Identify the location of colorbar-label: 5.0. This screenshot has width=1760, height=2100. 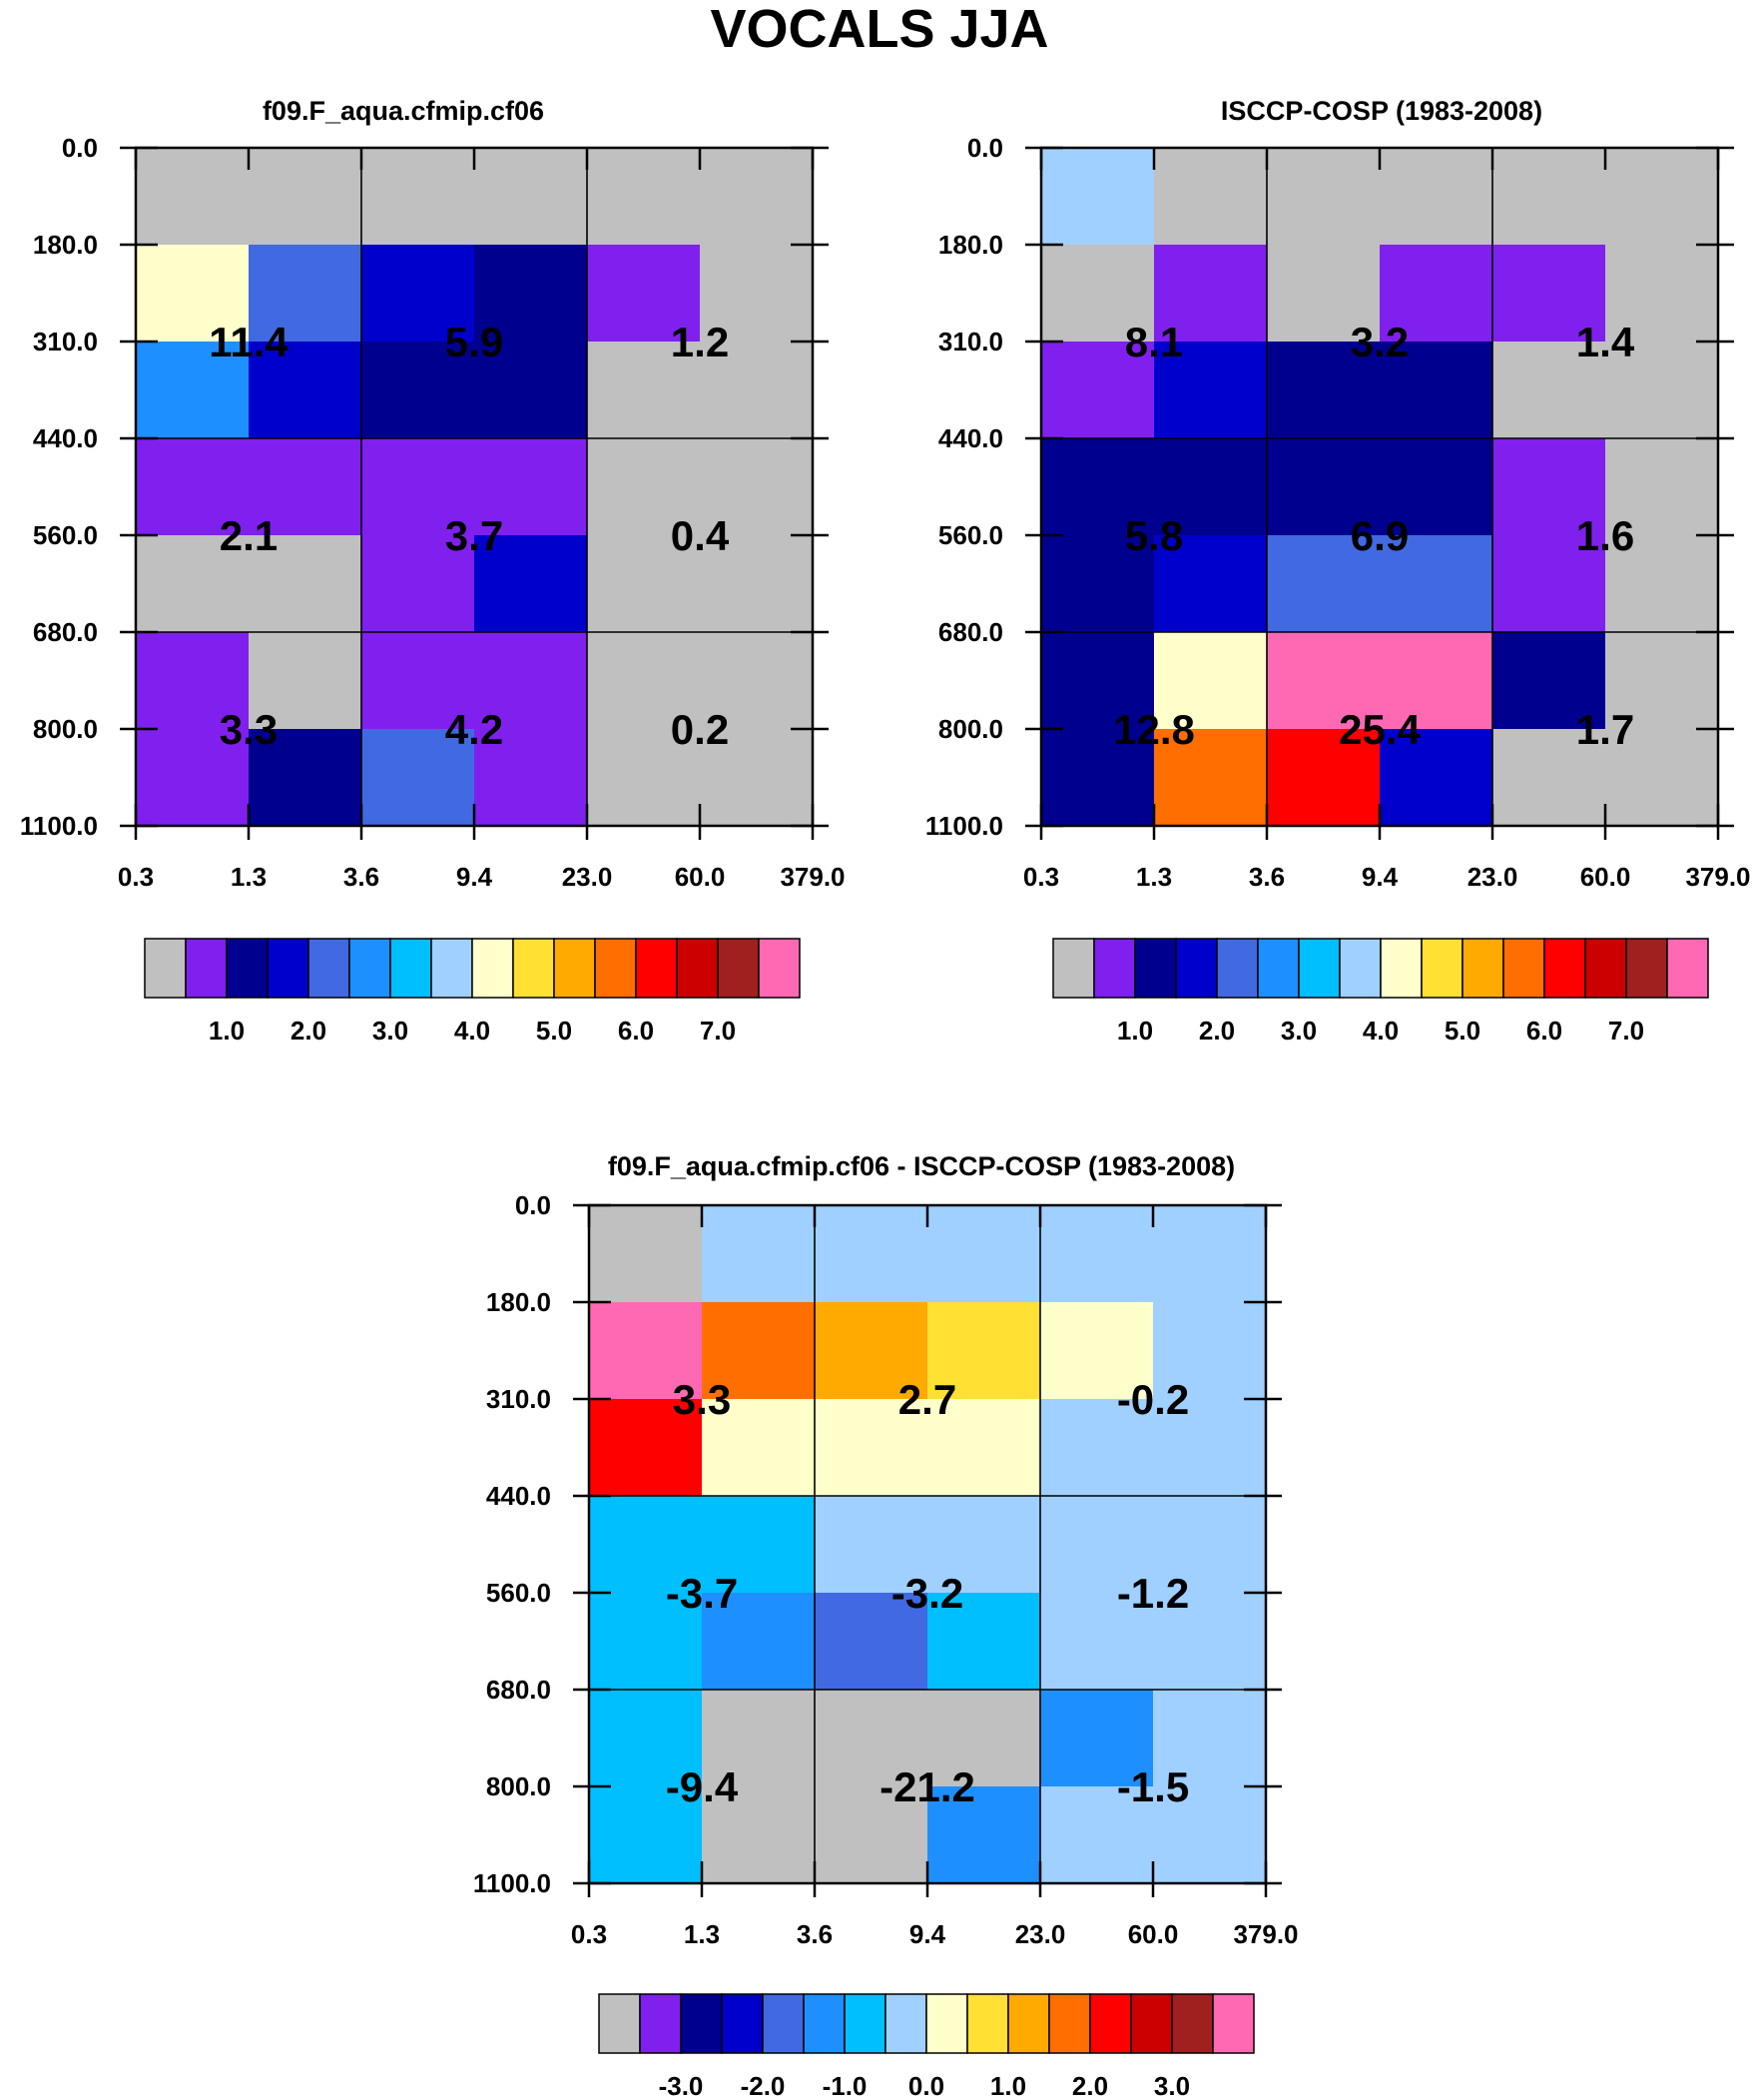
(554, 1031).